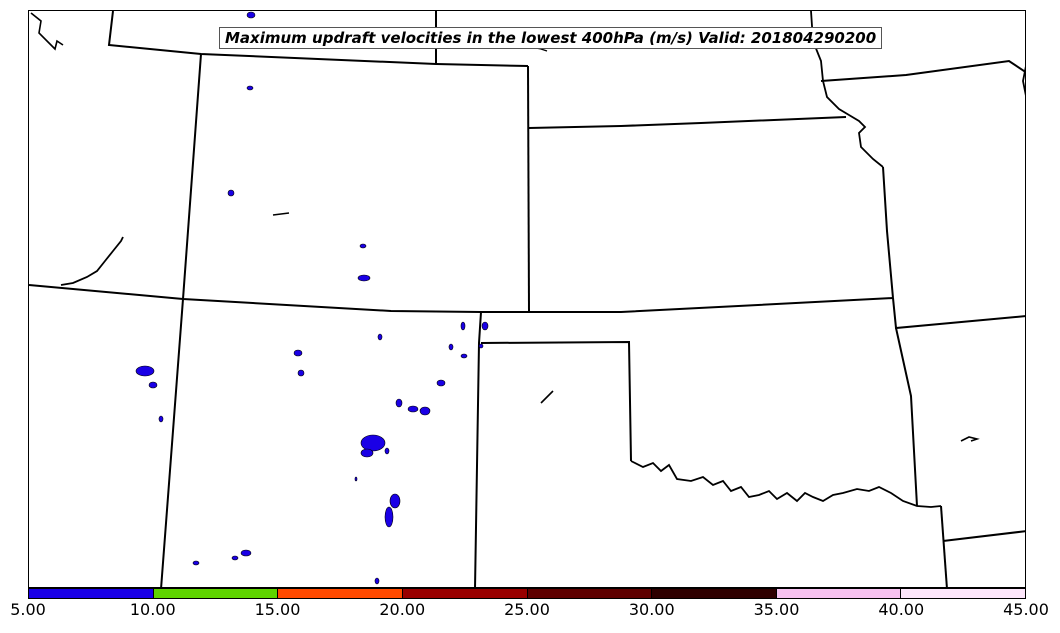  Describe the element at coordinates (478, 449) in the screenshot. I see `boundary-nm-east` at that location.